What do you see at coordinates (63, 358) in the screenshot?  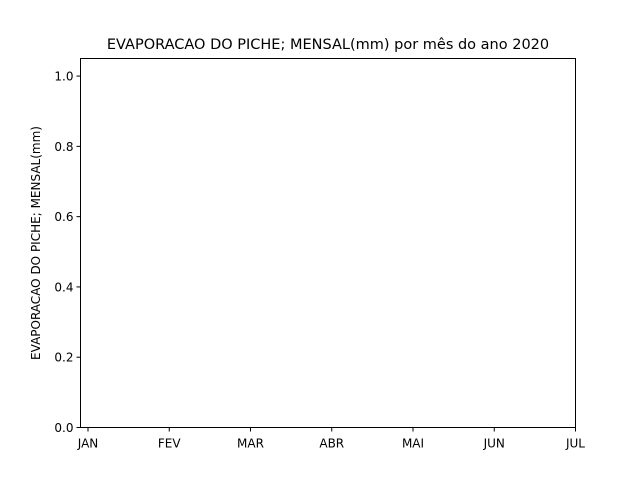 I see `y-tick-label: 0.2` at bounding box center [63, 358].